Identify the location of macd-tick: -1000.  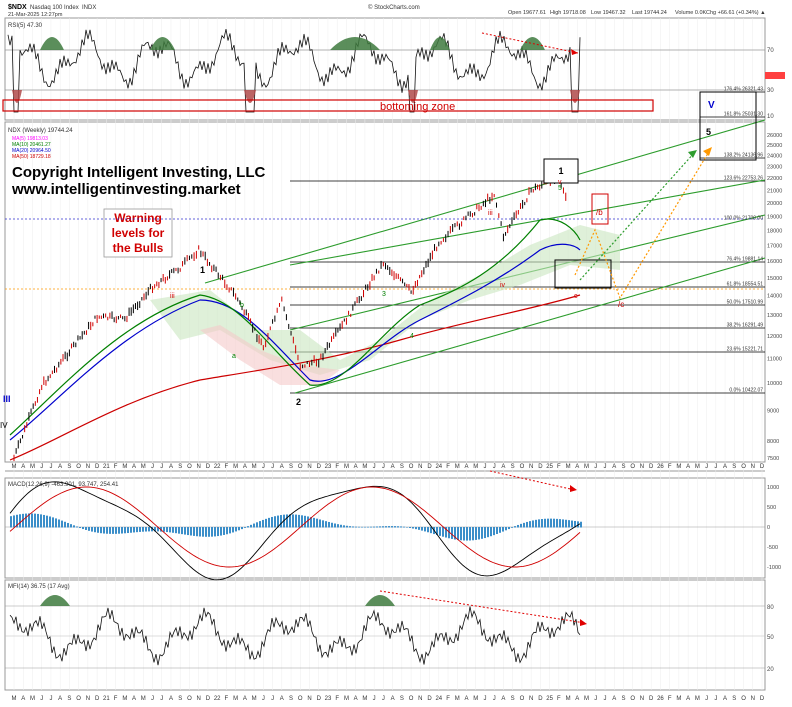
(774, 568).